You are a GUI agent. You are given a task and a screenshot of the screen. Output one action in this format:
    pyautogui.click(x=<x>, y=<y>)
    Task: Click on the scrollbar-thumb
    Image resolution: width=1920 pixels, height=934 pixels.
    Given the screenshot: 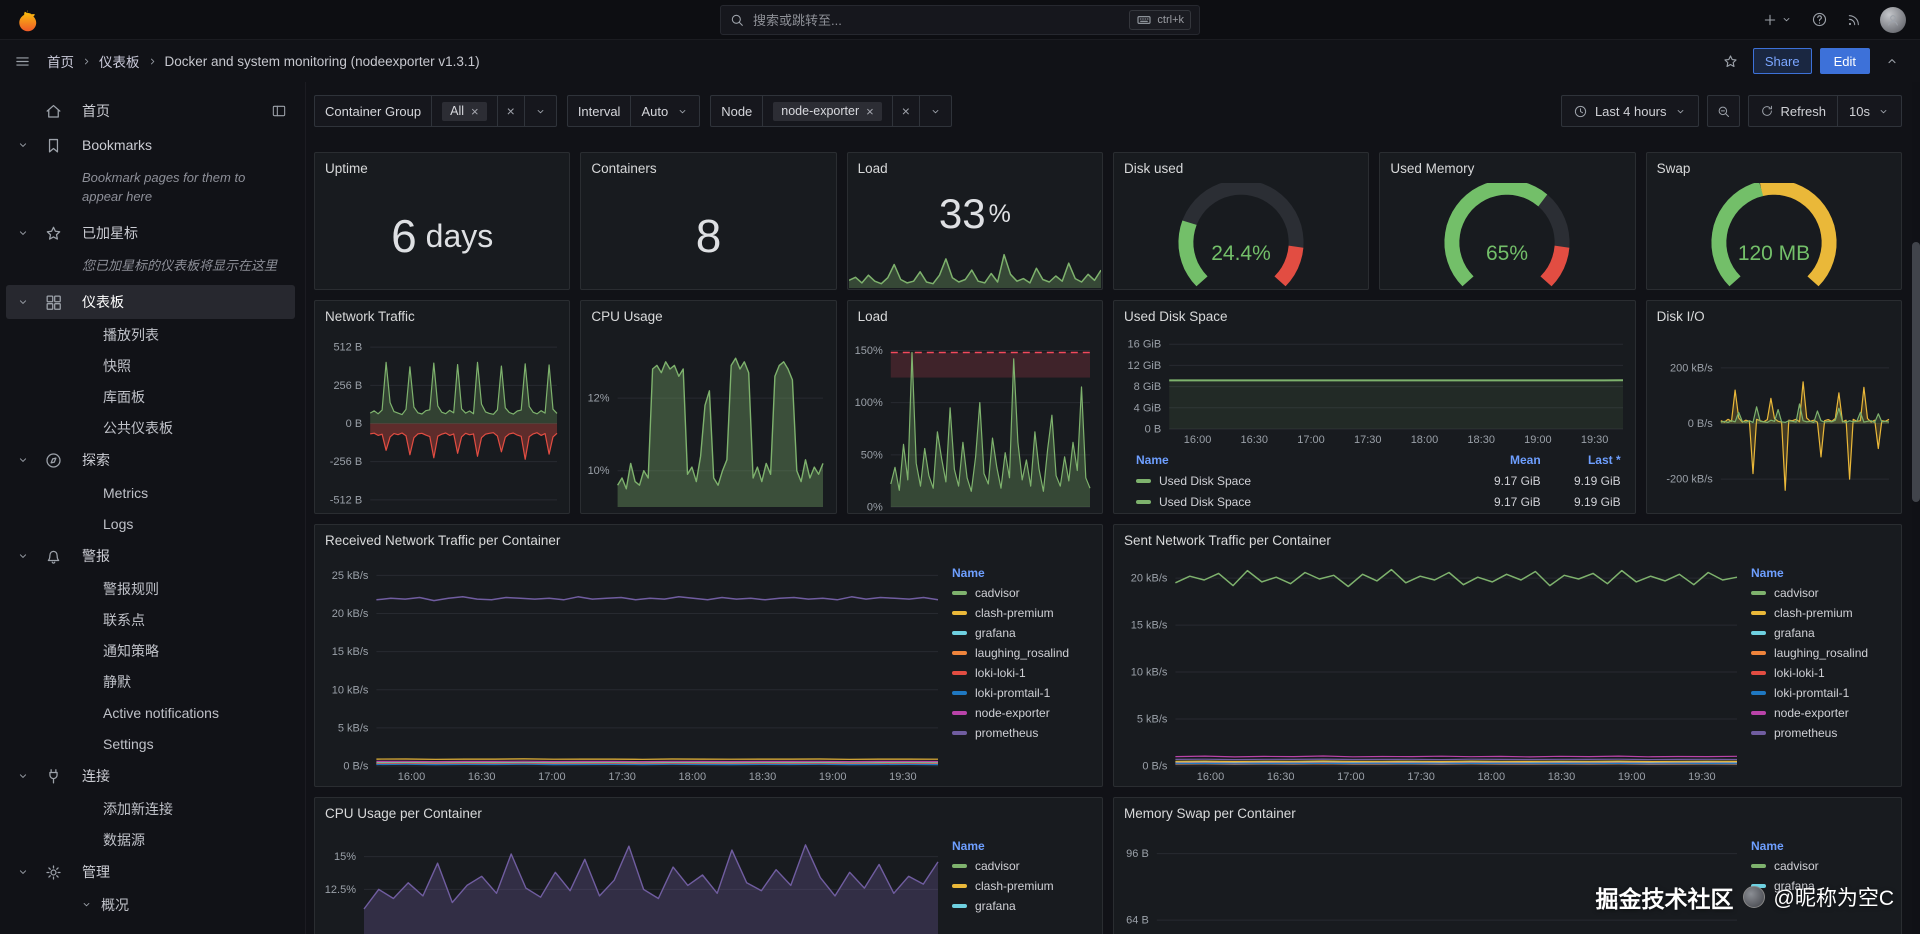 What is the action you would take?
    pyautogui.click(x=1916, y=372)
    